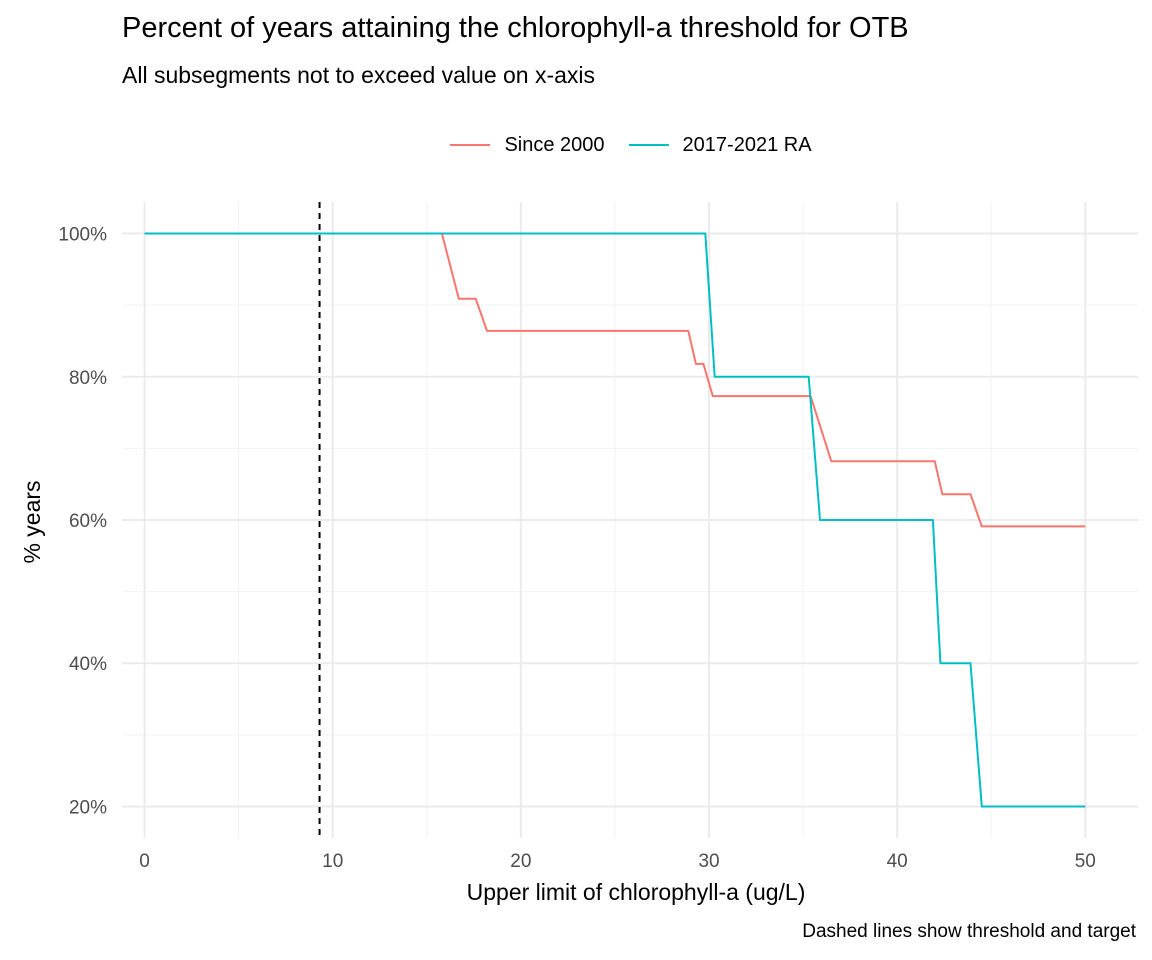 Image resolution: width=1152 pixels, height=960 pixels. I want to click on y-tick-label: 60%, so click(88, 521).